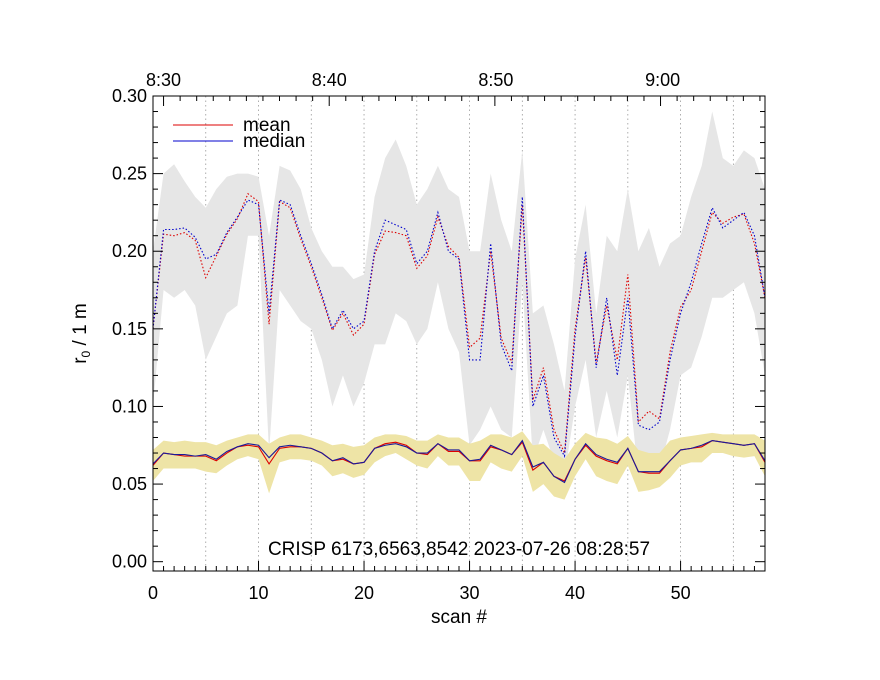 The width and height of the screenshot is (880, 680). Describe the element at coordinates (163, 80) in the screenshot. I see `top-tick-label-0: 8:30` at that location.